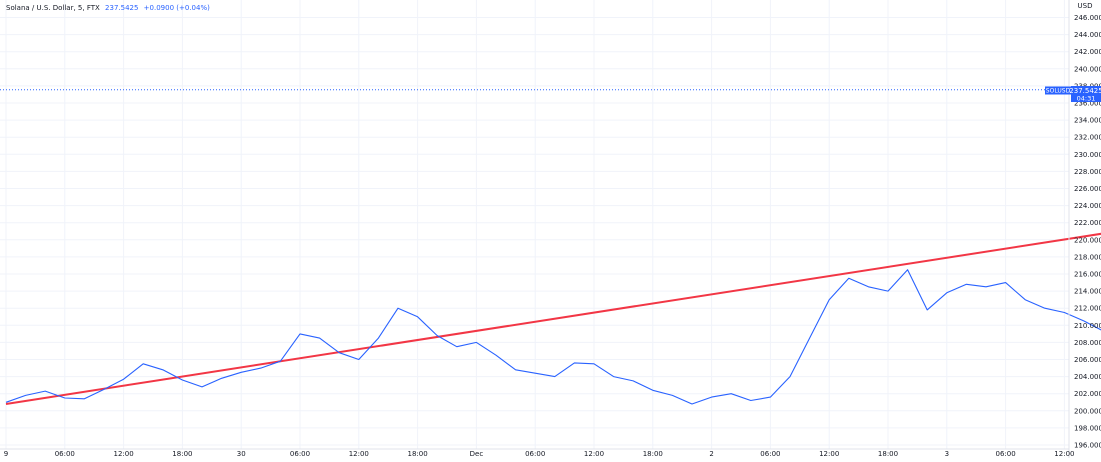  What do you see at coordinates (1087, 275) in the screenshot?
I see `price-tick-label: 216.0000` at bounding box center [1087, 275].